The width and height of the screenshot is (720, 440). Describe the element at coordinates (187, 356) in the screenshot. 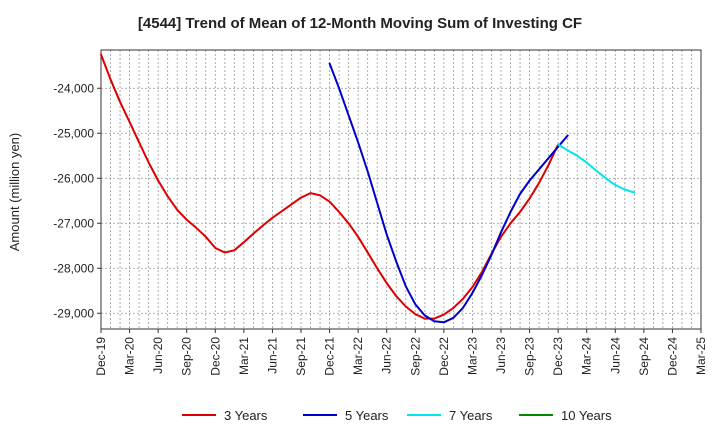

I see `x-tick-label: Sep-20` at that location.